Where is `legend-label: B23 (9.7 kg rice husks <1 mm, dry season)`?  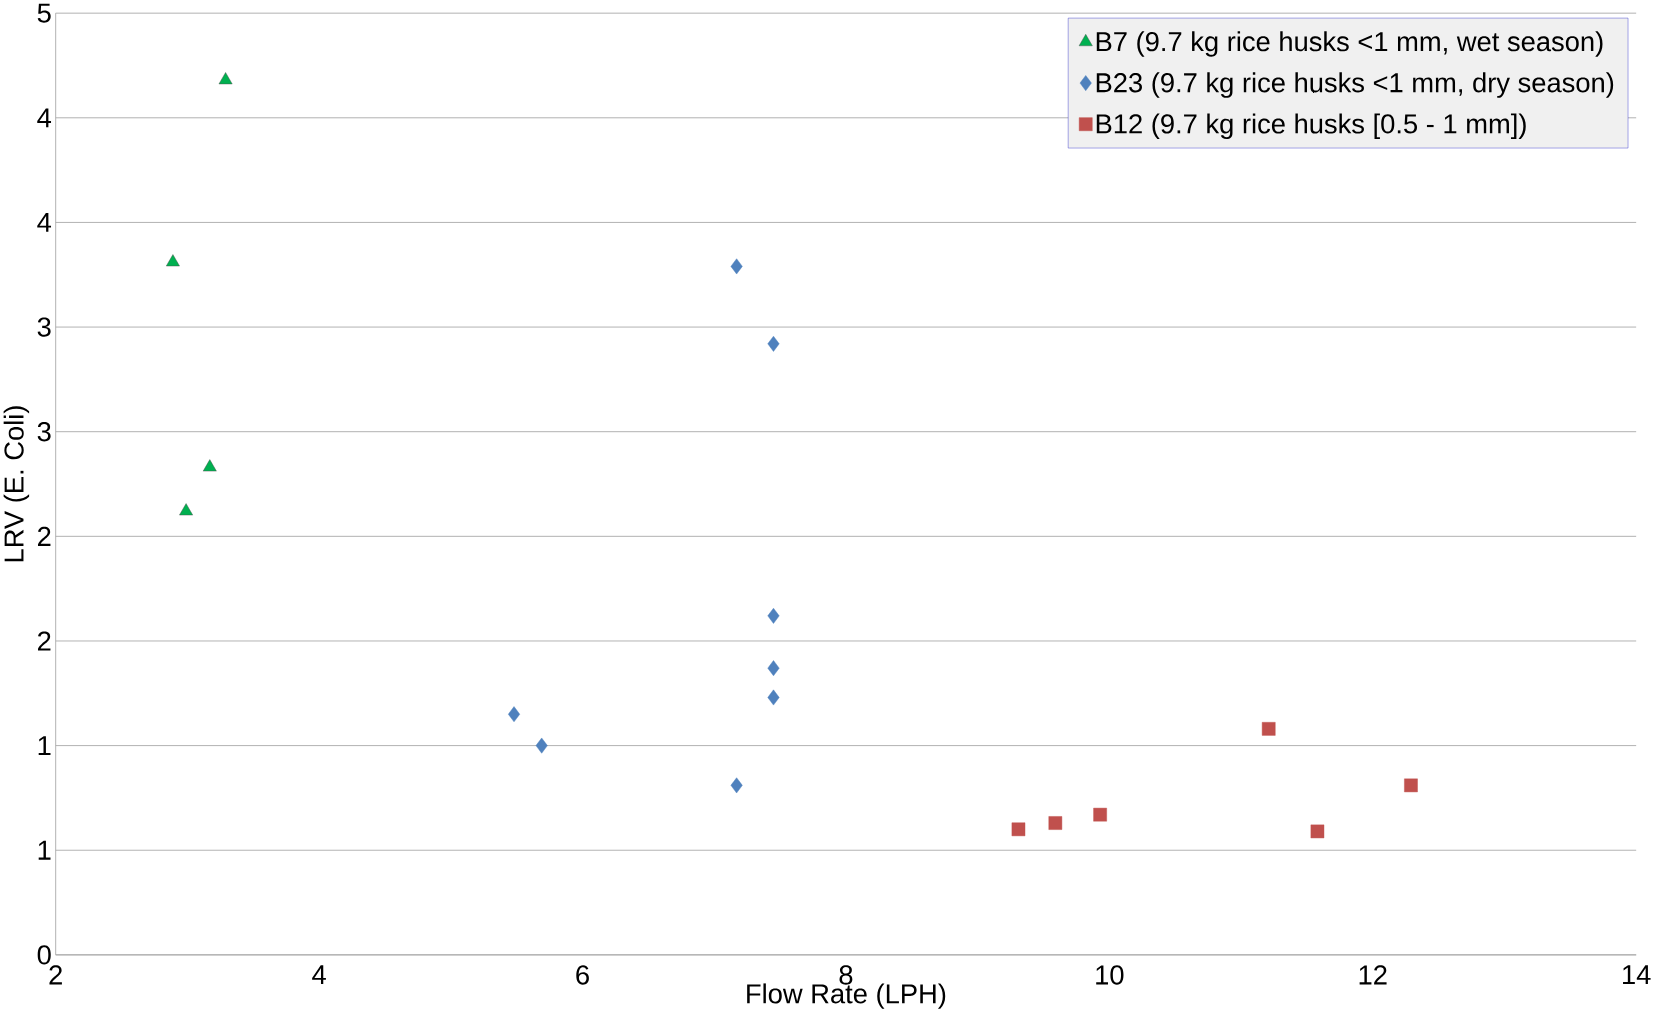 legend-label: B23 (9.7 kg rice husks <1 mm, dry season) is located at coordinates (1355, 85).